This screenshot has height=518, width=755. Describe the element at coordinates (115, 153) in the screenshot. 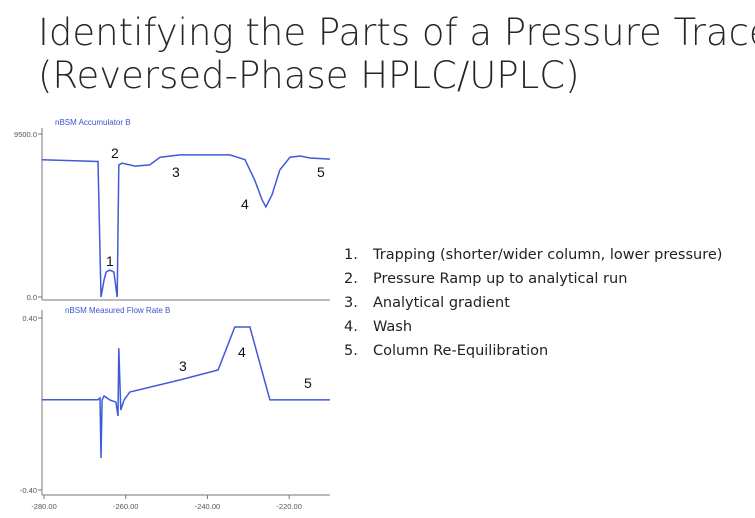

I see `annotation: 2` at that location.